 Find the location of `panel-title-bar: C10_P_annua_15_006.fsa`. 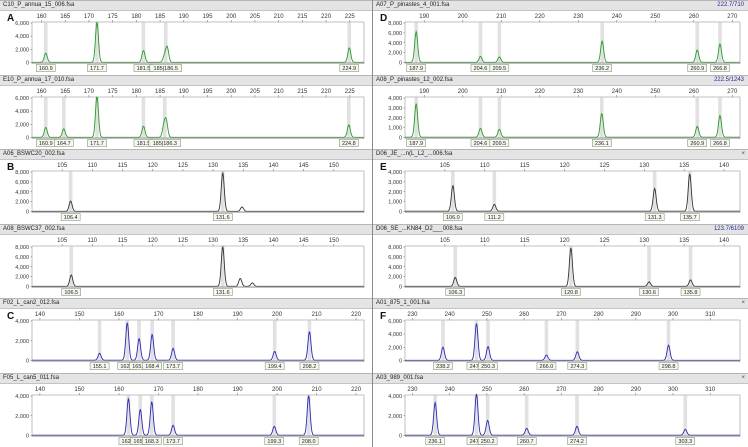

panel-title-bar: C10_P_annua_15_006.fsa is located at coordinates (186, 5).